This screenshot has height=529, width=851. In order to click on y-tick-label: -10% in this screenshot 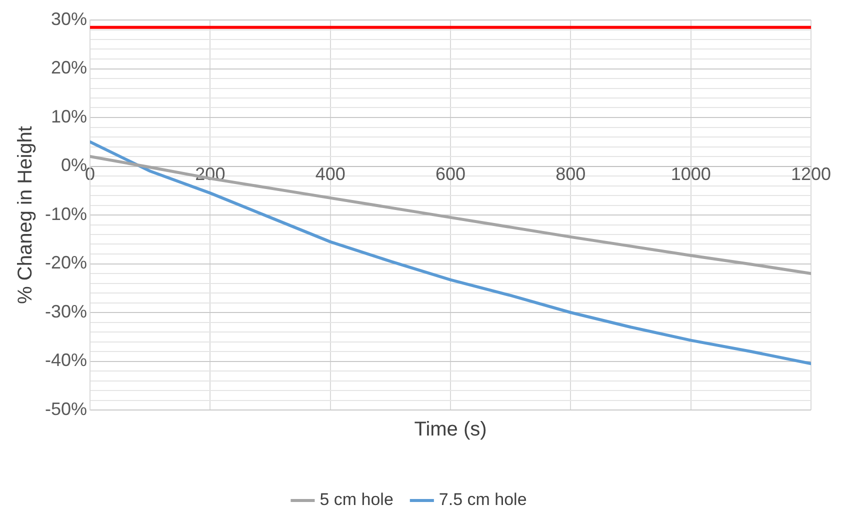, I will do `click(66, 214)`.